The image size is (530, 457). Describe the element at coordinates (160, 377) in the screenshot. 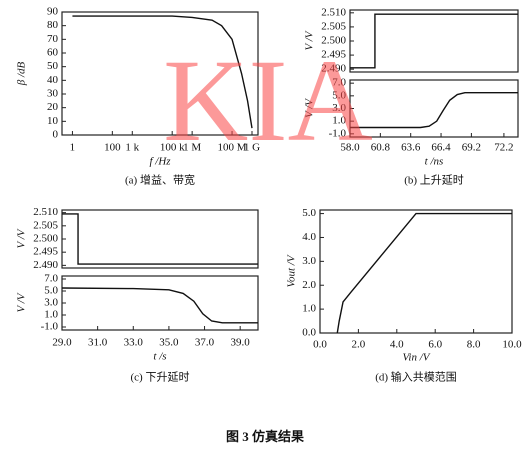

I see `panel-caption: (c) 下升延时` at that location.